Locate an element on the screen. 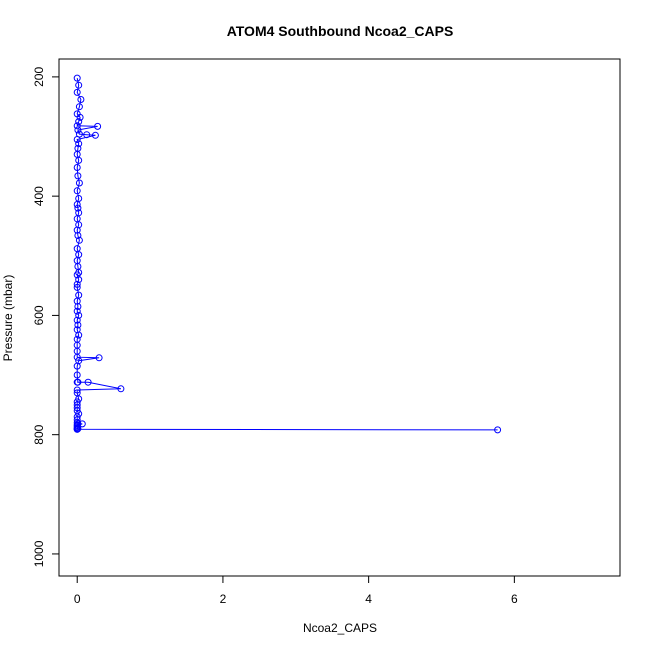  chart-title: ATOM4 Southbound Ncoa2_CAPS is located at coordinates (340, 31).